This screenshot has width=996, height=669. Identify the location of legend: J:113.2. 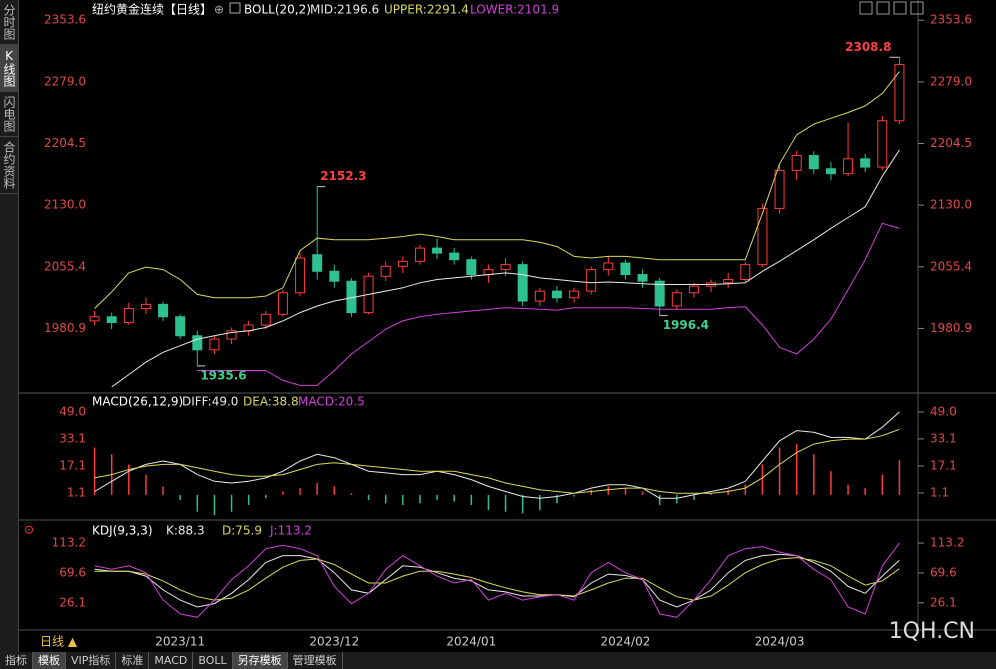
(290, 531).